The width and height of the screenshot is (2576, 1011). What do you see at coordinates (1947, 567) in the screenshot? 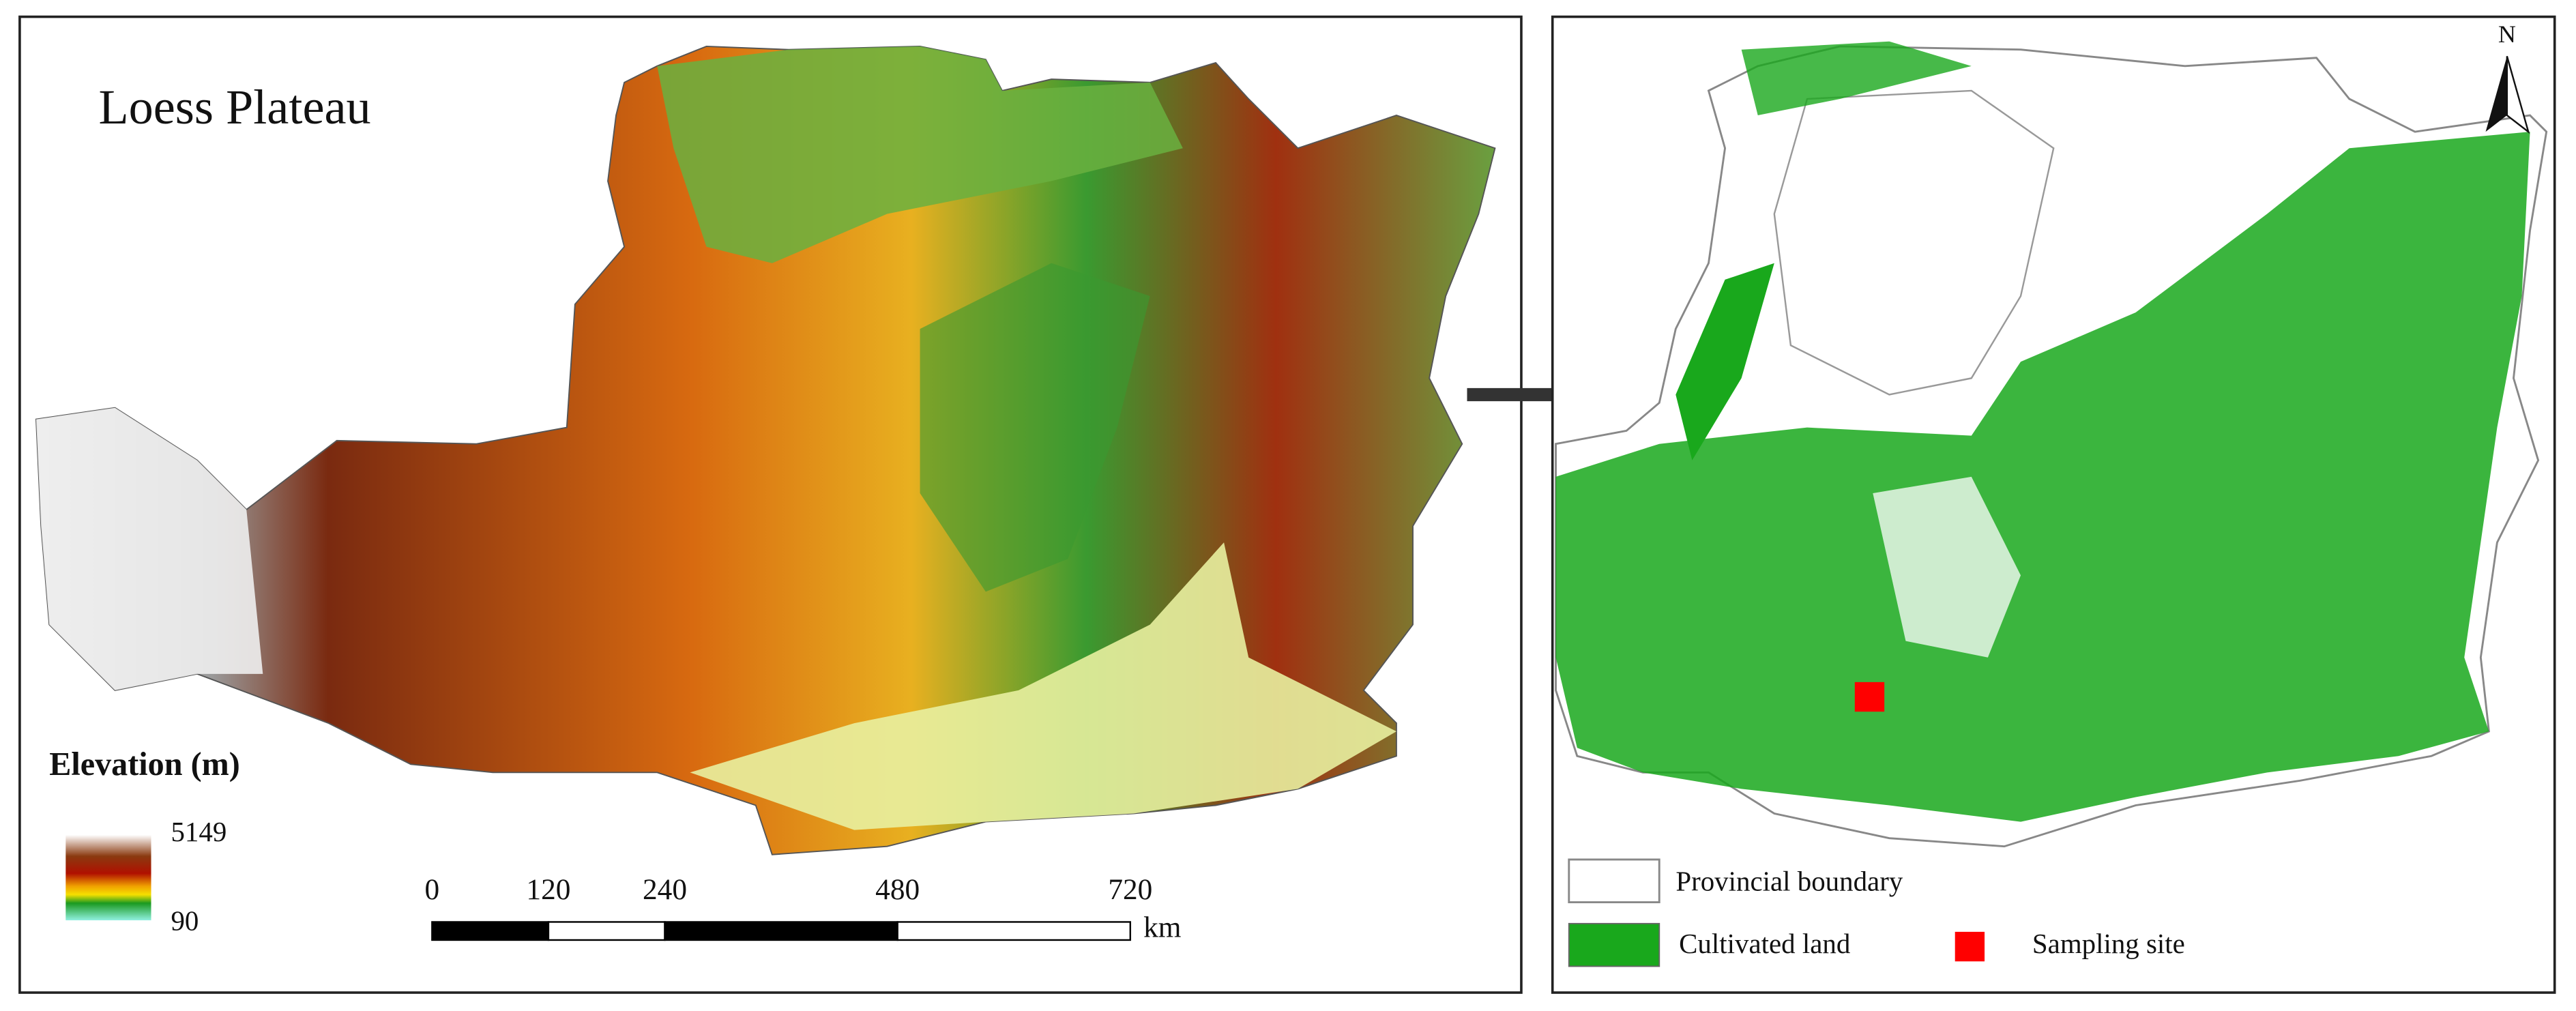
I see `non-cultivated` at bounding box center [1947, 567].